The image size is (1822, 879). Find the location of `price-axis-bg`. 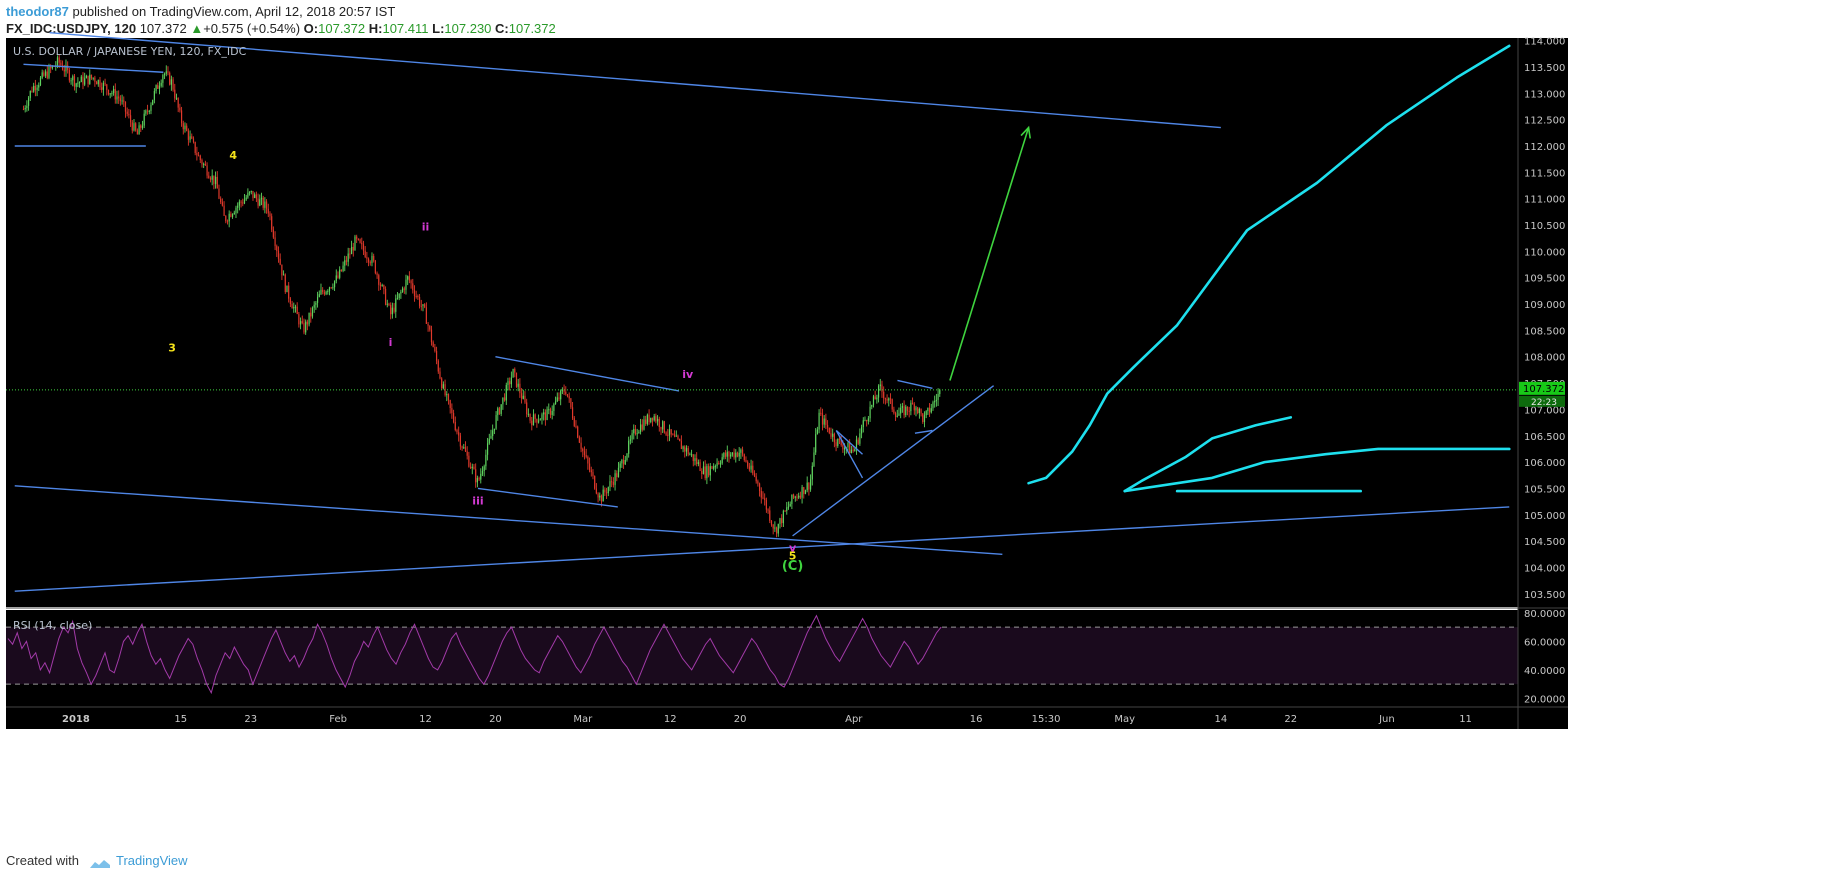

price-axis-bg is located at coordinates (1543, 372).